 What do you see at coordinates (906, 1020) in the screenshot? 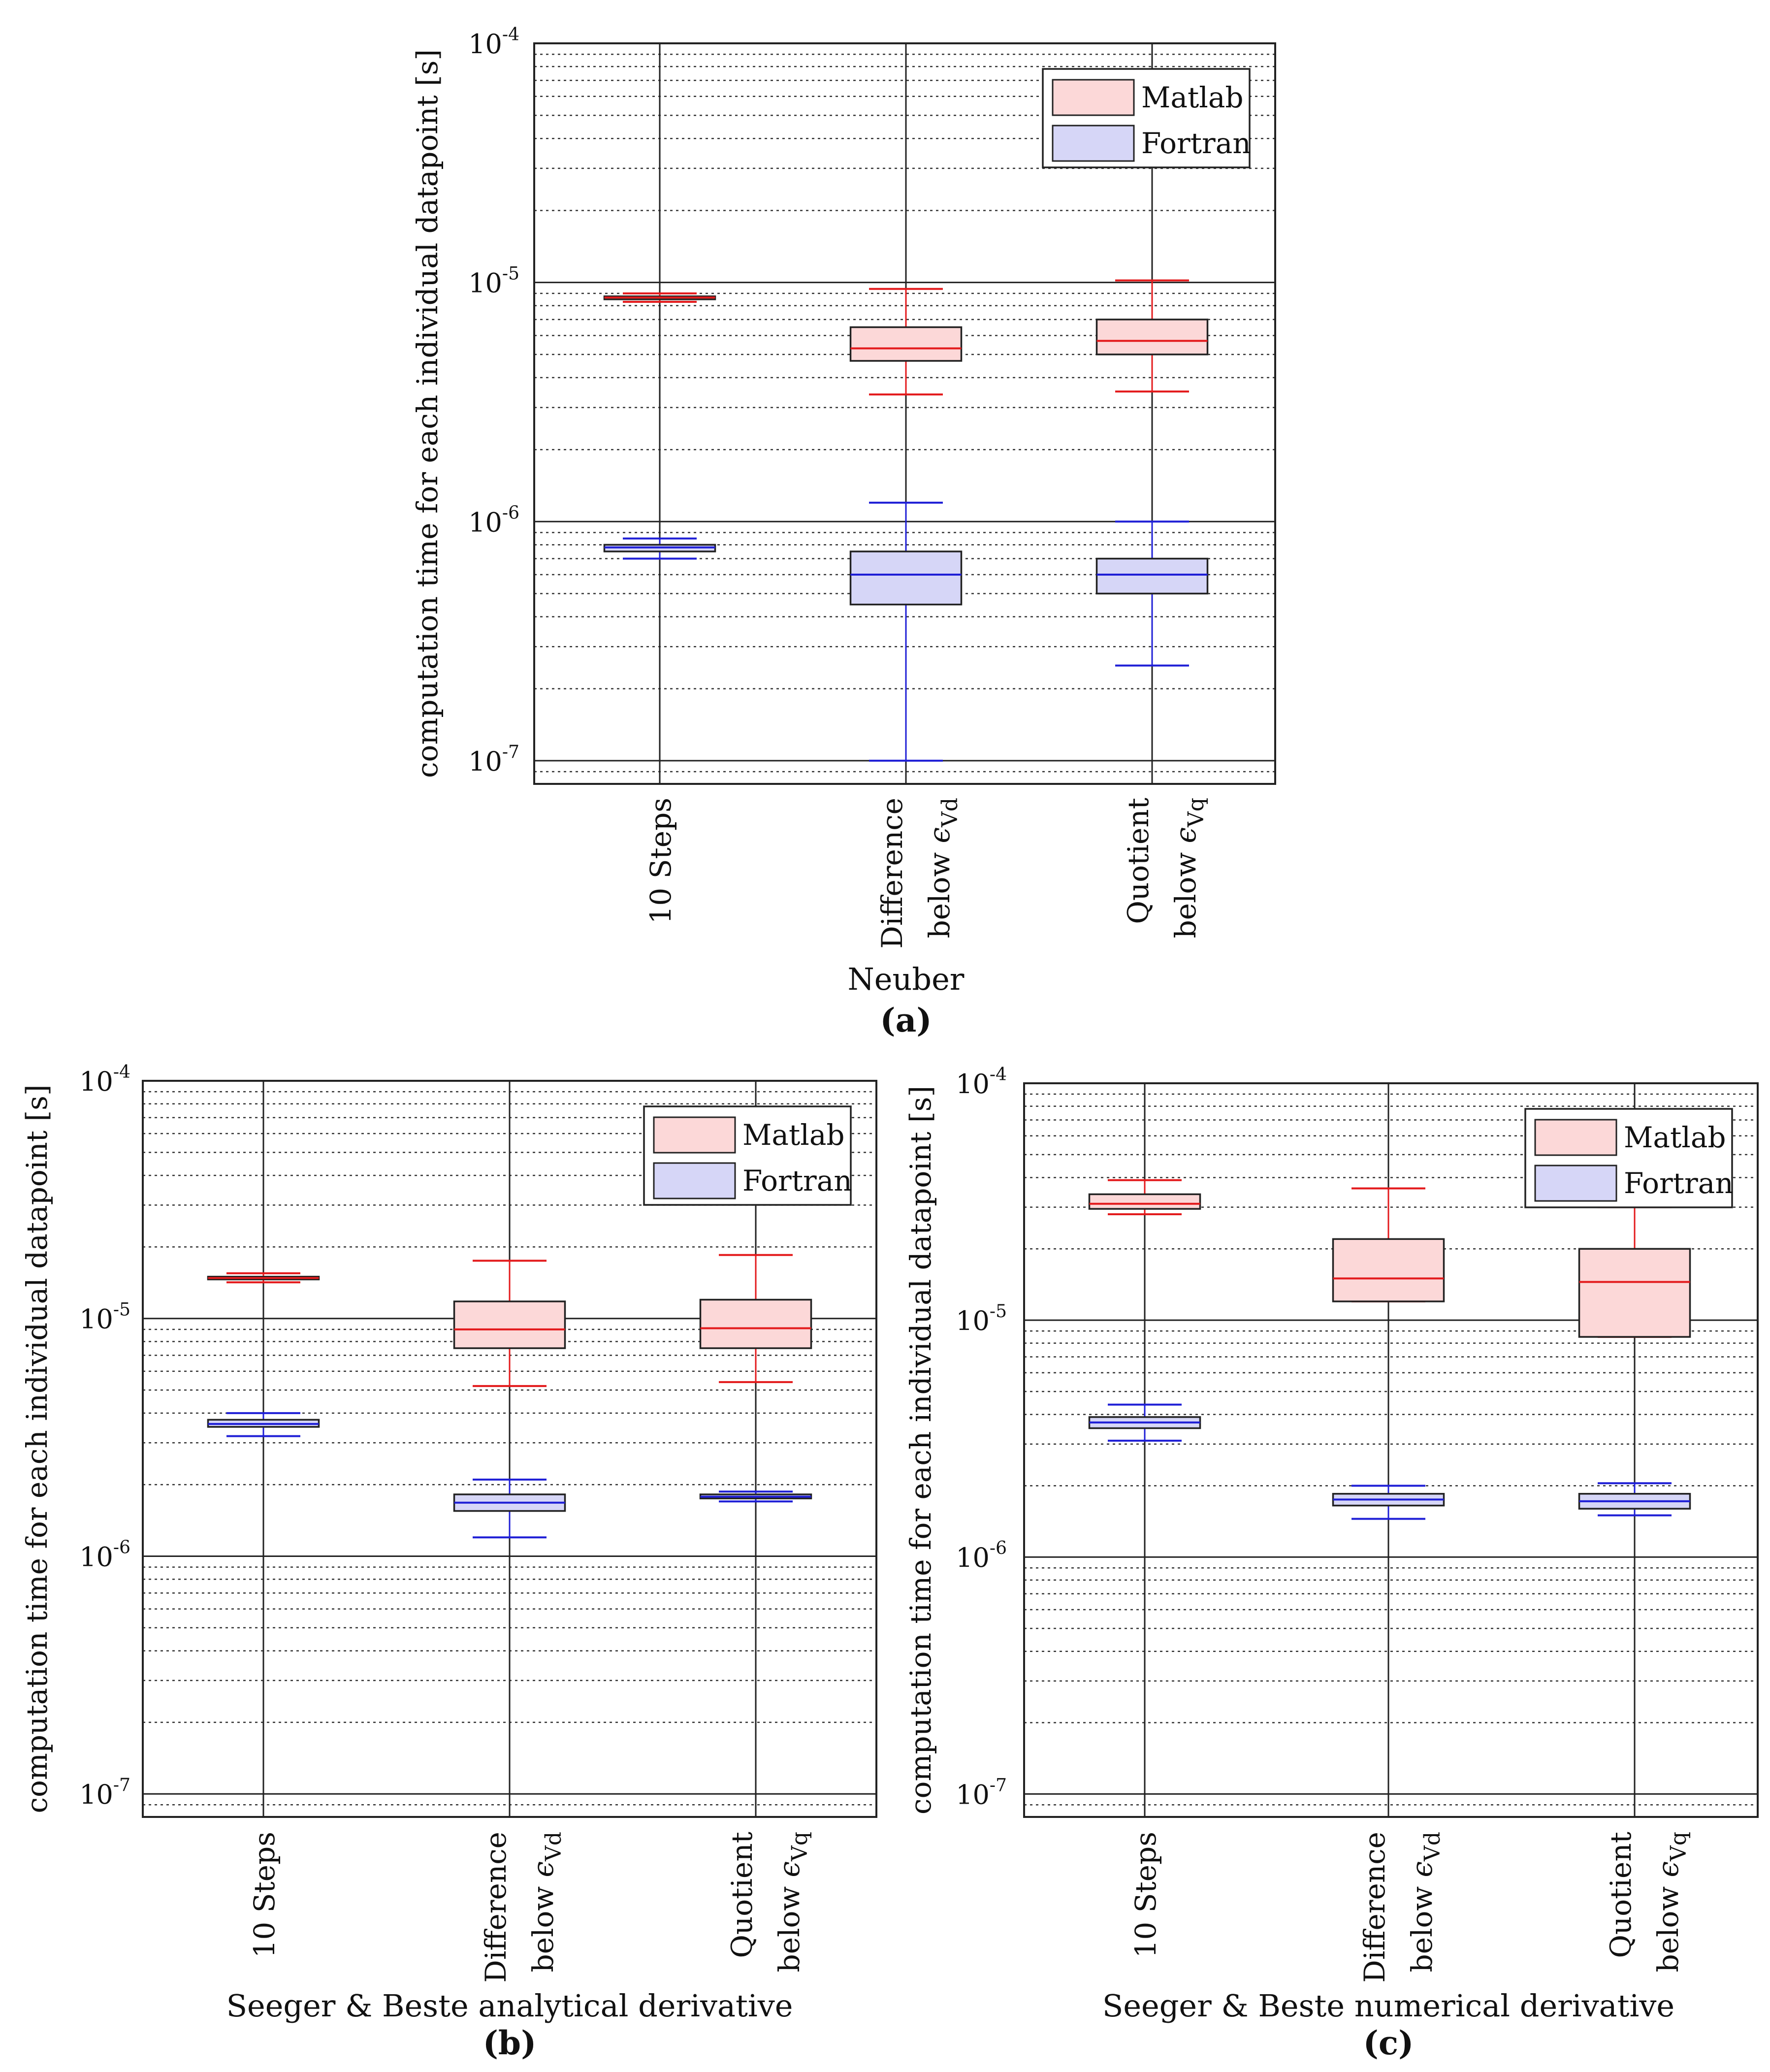
I see `panel-label: (a)` at bounding box center [906, 1020].